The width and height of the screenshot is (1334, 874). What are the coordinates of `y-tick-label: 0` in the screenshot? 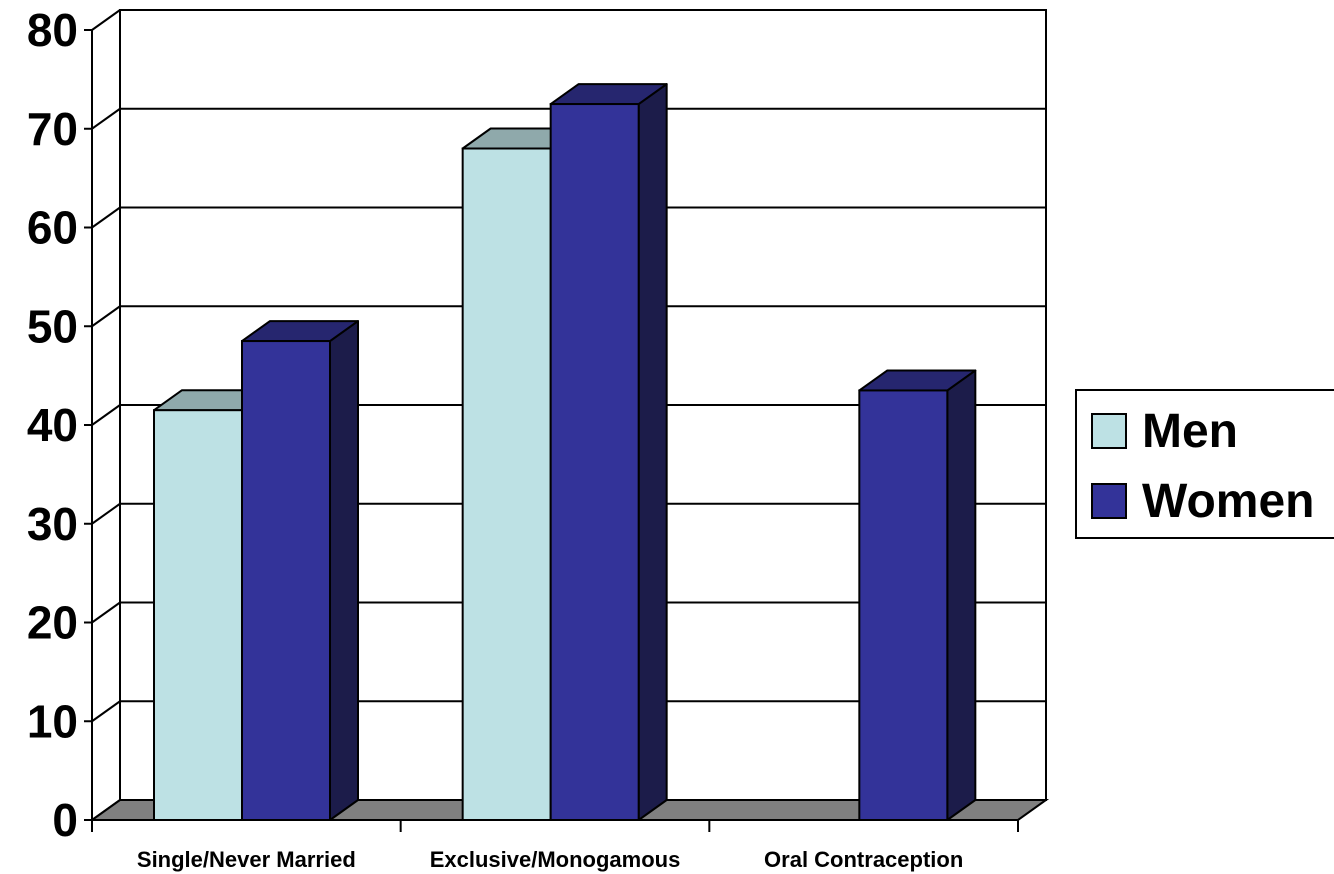 It's located at (65, 820).